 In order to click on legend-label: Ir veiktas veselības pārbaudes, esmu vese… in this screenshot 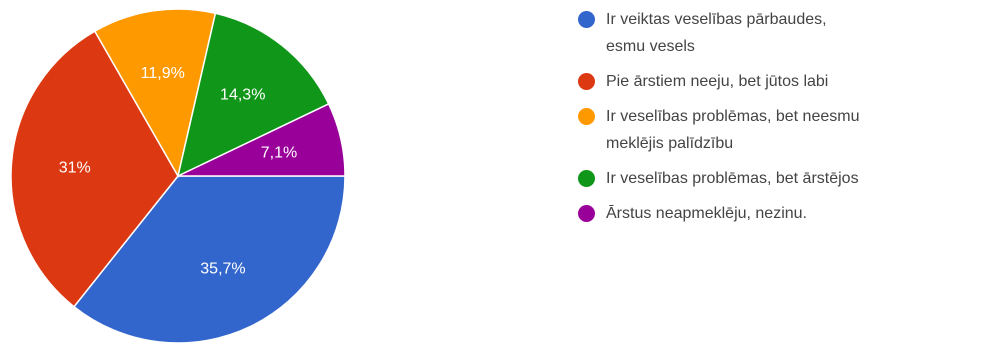, I will do `click(716, 33)`.